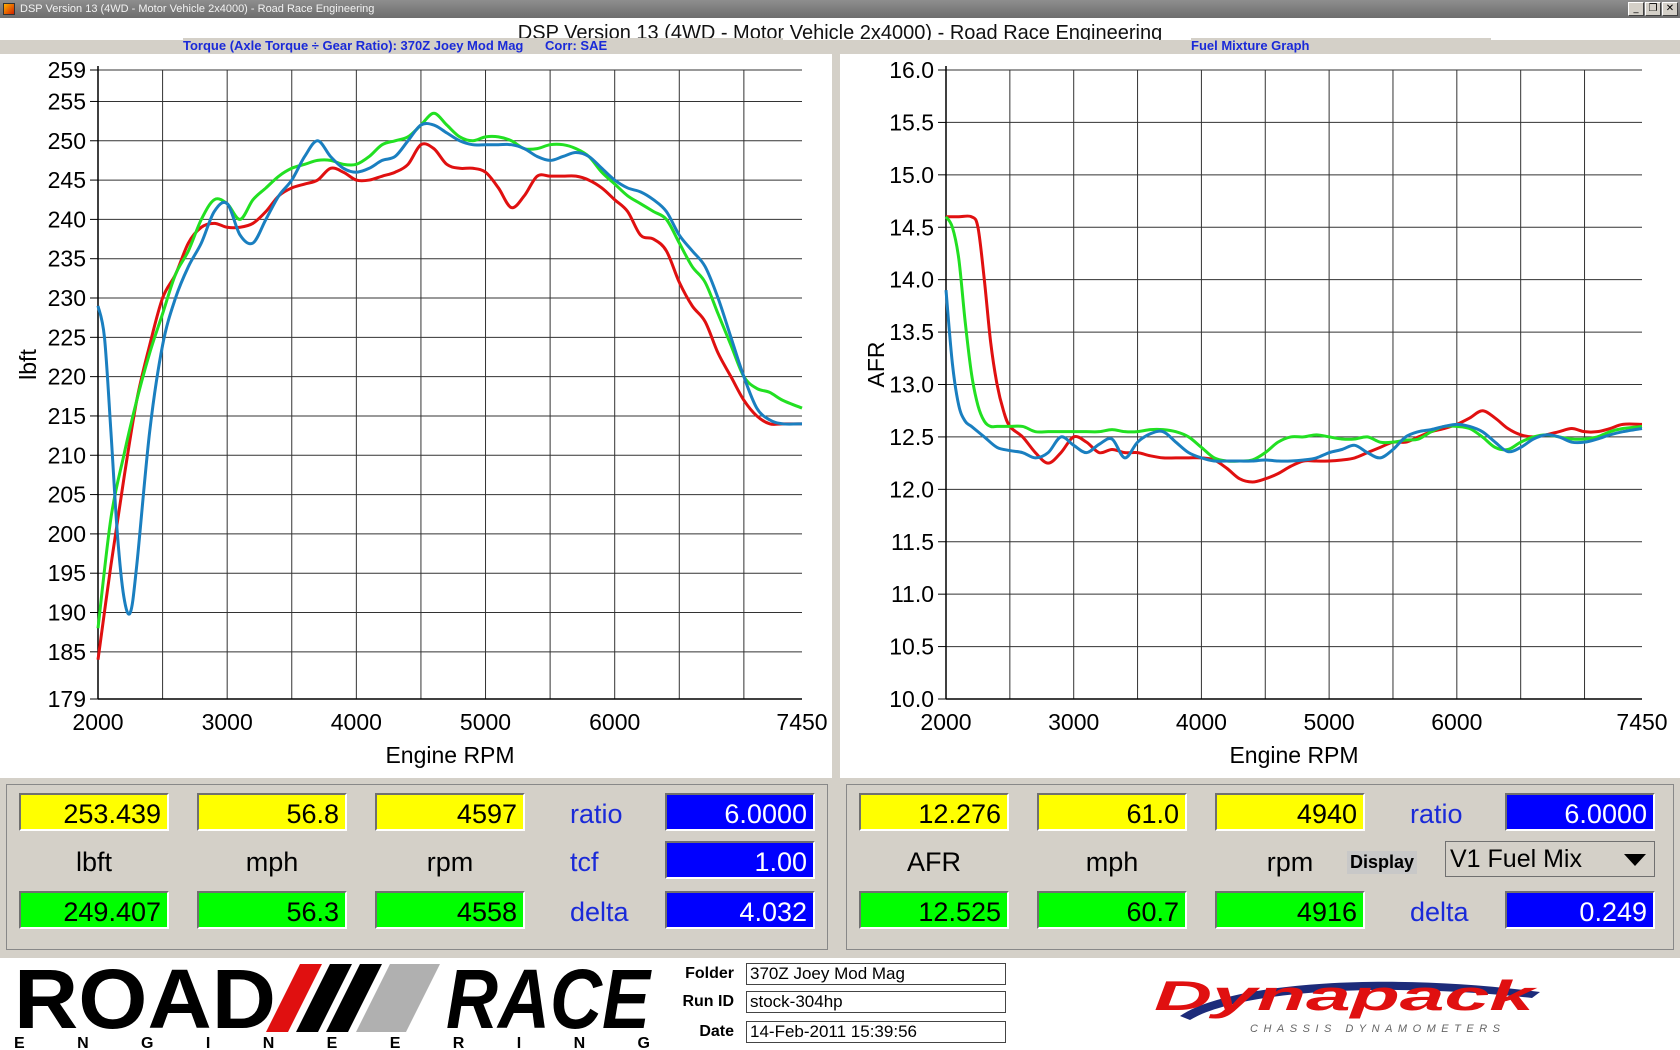  I want to click on cursor-rpm-value-right: 4940, so click(1290, 812).